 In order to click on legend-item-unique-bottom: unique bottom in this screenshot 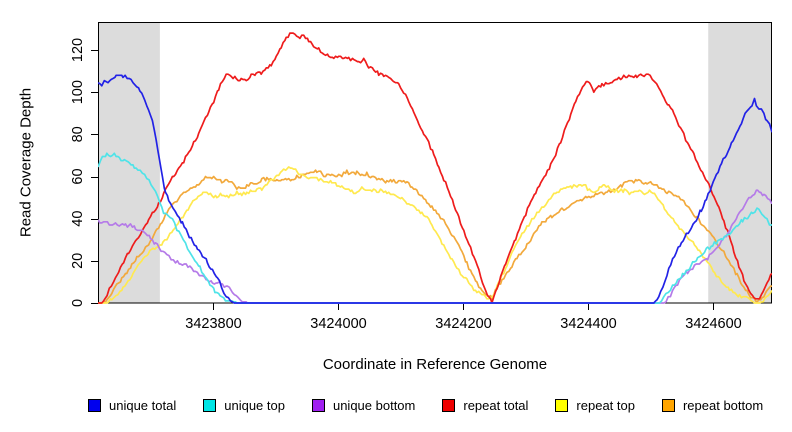, I will do `click(363, 405)`.